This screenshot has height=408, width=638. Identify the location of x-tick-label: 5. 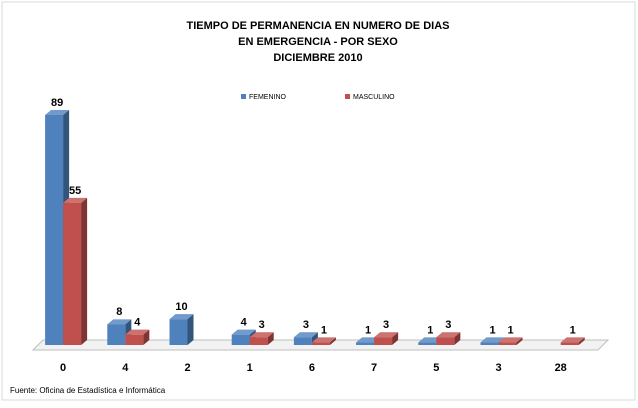
(436, 368).